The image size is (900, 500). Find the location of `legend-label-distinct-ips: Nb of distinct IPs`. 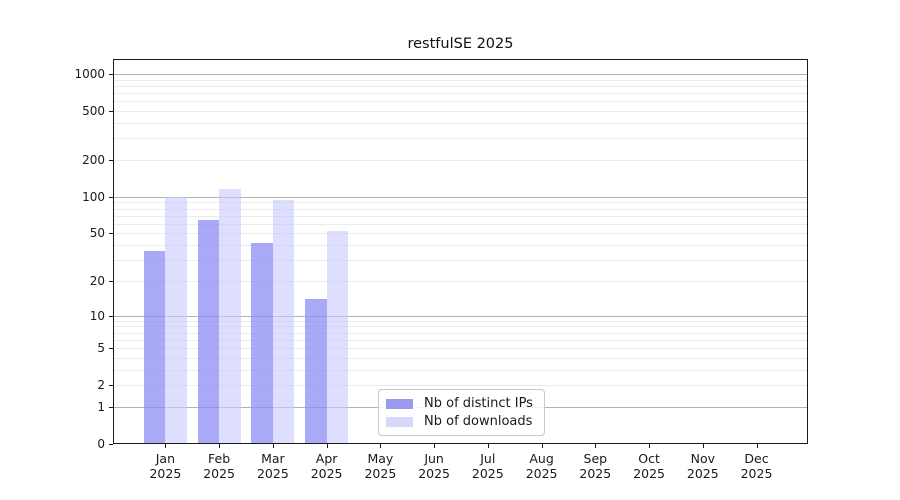

legend-label-distinct-ips: Nb of distinct IPs is located at coordinates (478, 403).